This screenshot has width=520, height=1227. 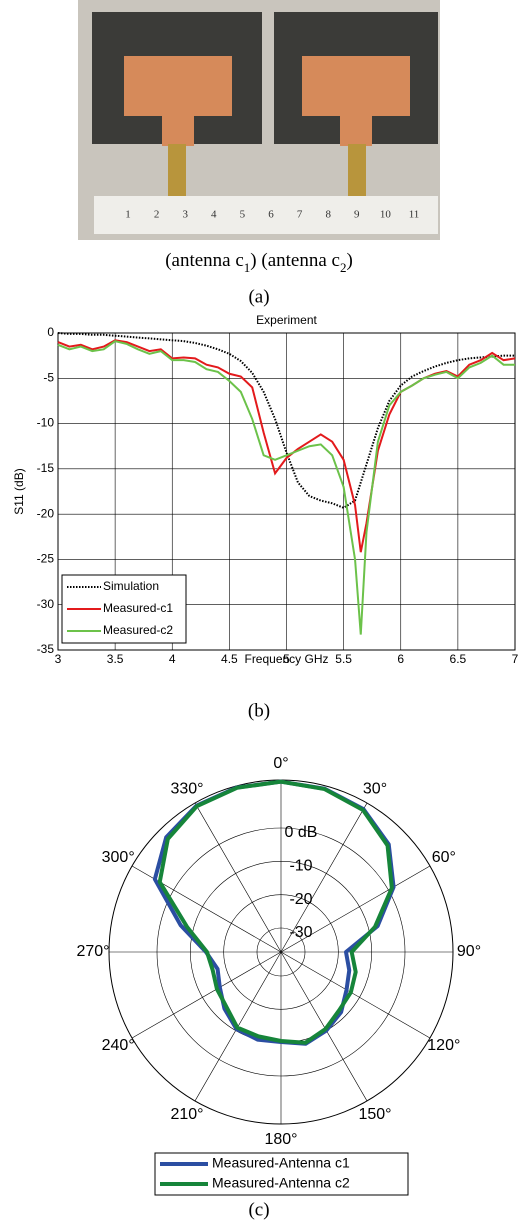 I want to click on legend-label: Measured-Antenna c1, so click(x=281, y=1163).